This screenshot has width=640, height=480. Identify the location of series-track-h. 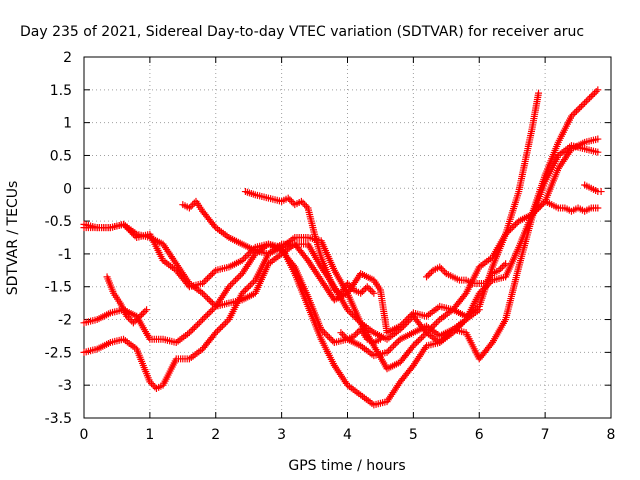
(466, 273).